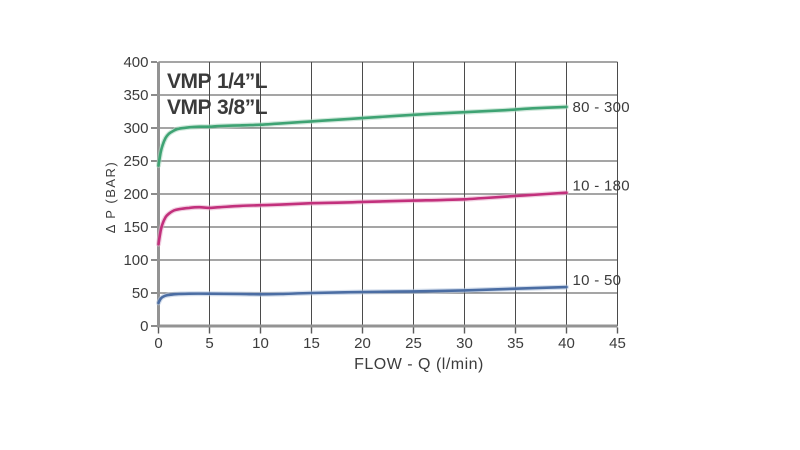  Describe the element at coordinates (419, 364) in the screenshot. I see `x-axis-label: FLOW - Q (l/min)` at that location.